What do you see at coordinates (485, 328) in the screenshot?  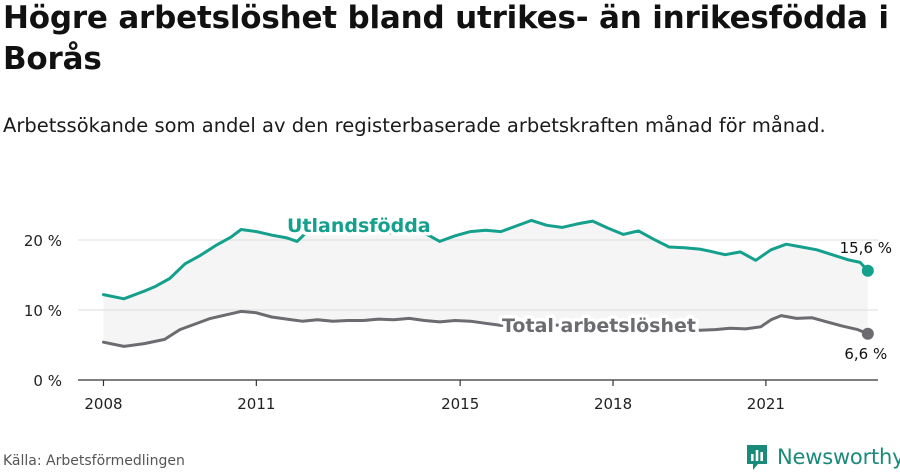 I see `line-total` at bounding box center [485, 328].